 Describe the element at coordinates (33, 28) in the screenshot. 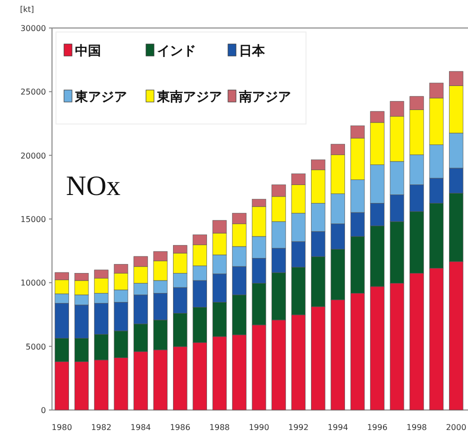

I see `y-tick-label: 30000` at that location.